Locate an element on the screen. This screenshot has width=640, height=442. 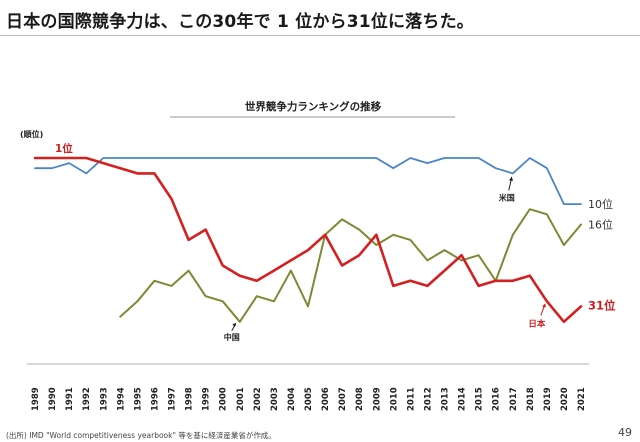
x-tick-label: 2007 is located at coordinates (343, 399).